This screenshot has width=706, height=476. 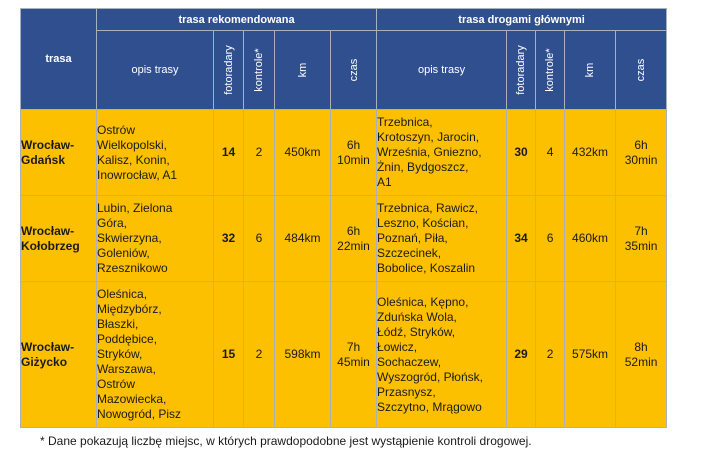 I want to click on opis-trasy-line: Poddębice,, so click(x=127, y=339).